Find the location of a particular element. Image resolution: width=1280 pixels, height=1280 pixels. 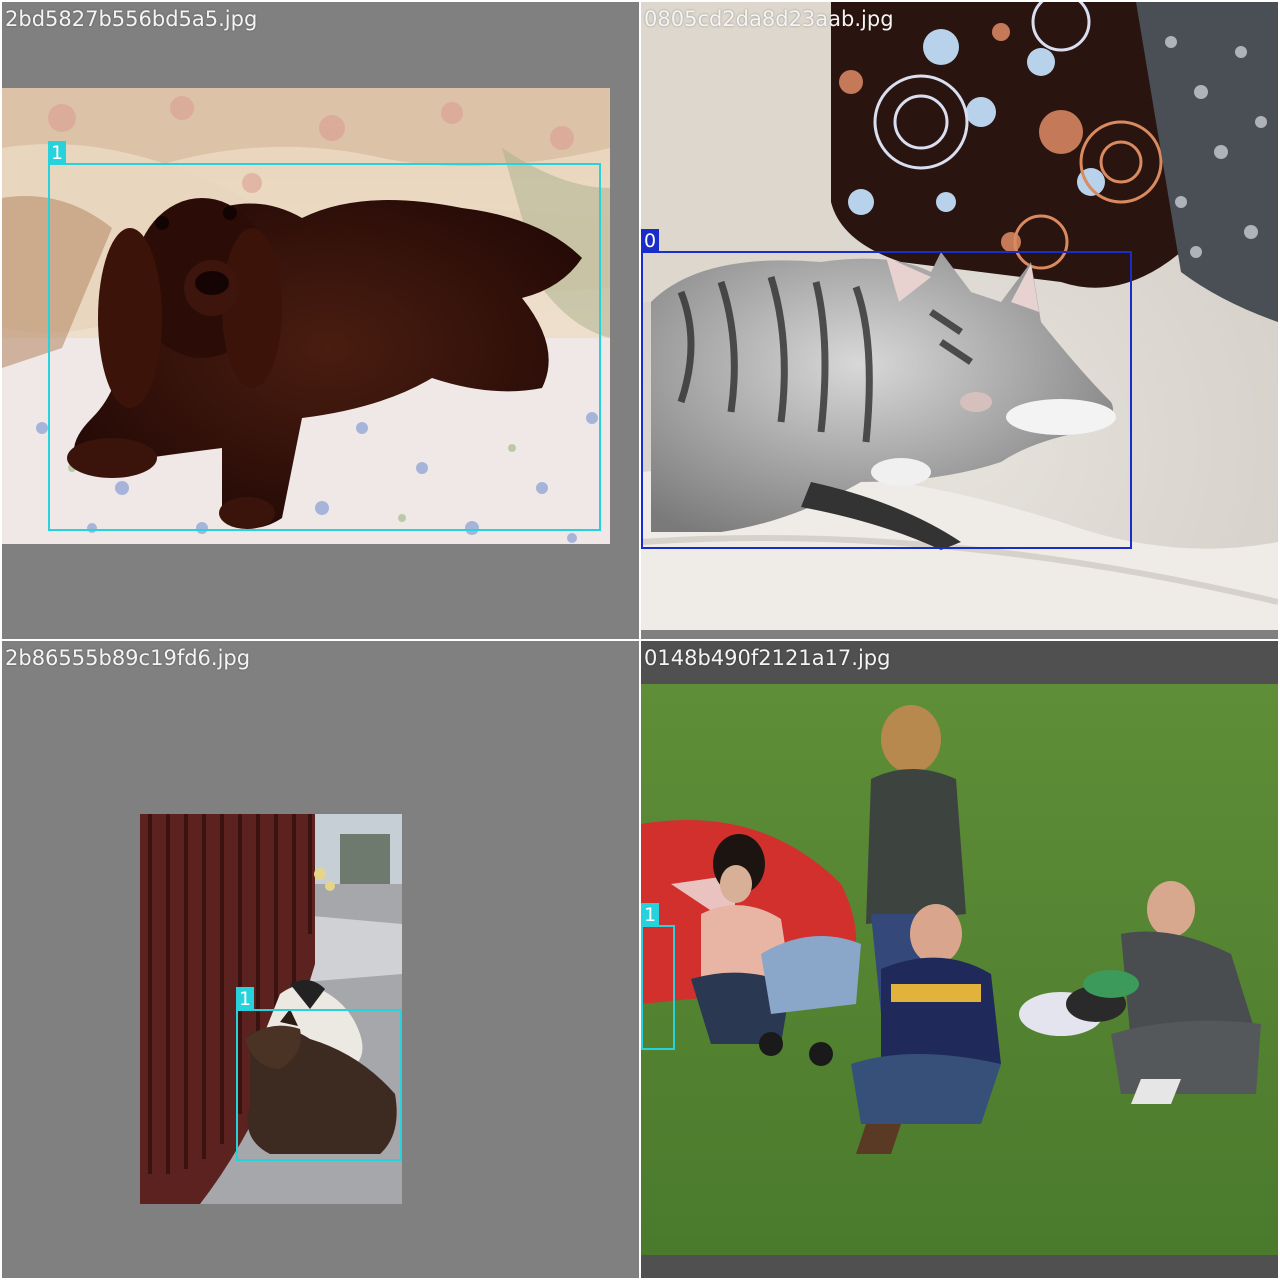

image-filename: 0148b490f2121a17.jpg is located at coordinates (767, 658).